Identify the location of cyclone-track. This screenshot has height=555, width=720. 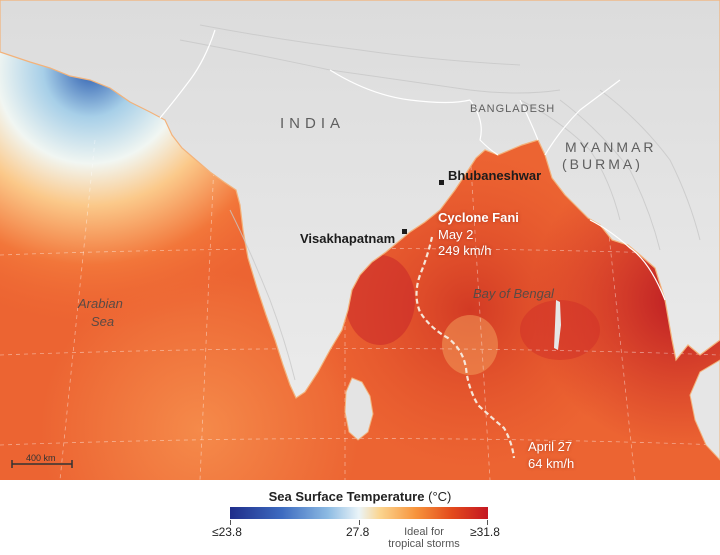
(465, 347).